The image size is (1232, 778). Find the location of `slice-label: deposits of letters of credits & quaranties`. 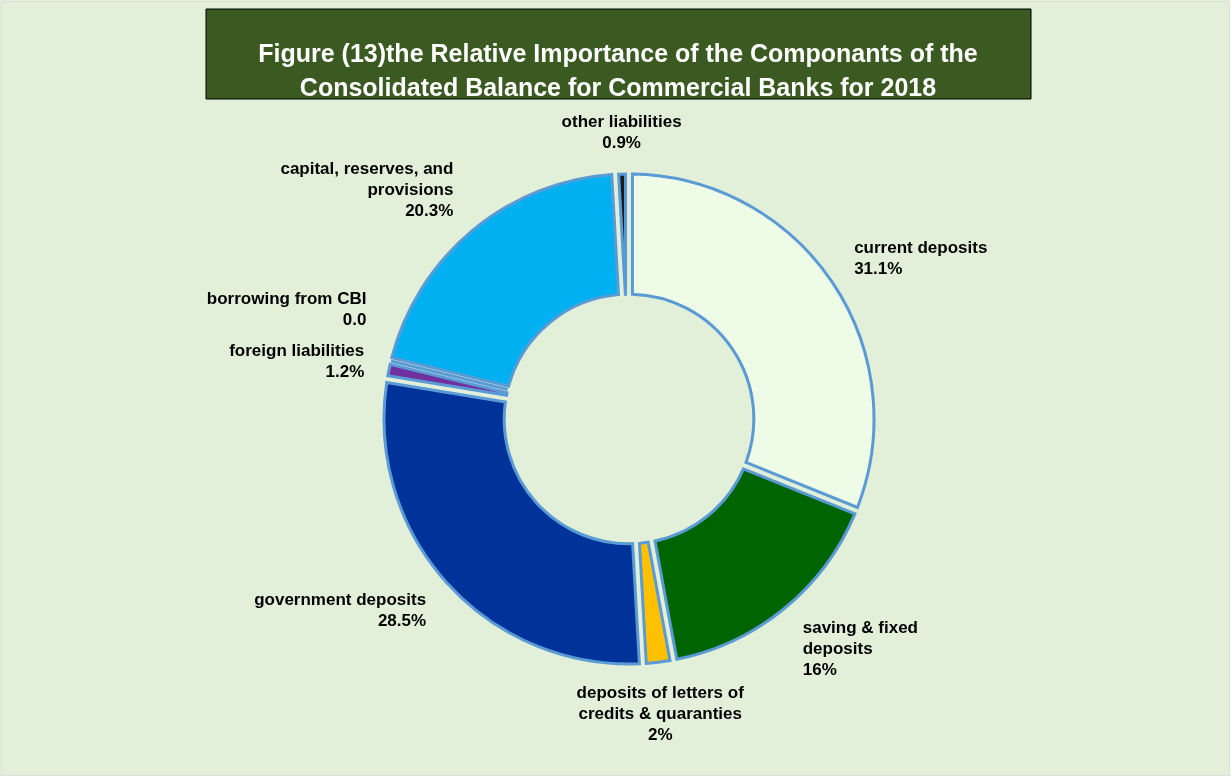

slice-label: deposits of letters of credits & quaranties is located at coordinates (660, 703).